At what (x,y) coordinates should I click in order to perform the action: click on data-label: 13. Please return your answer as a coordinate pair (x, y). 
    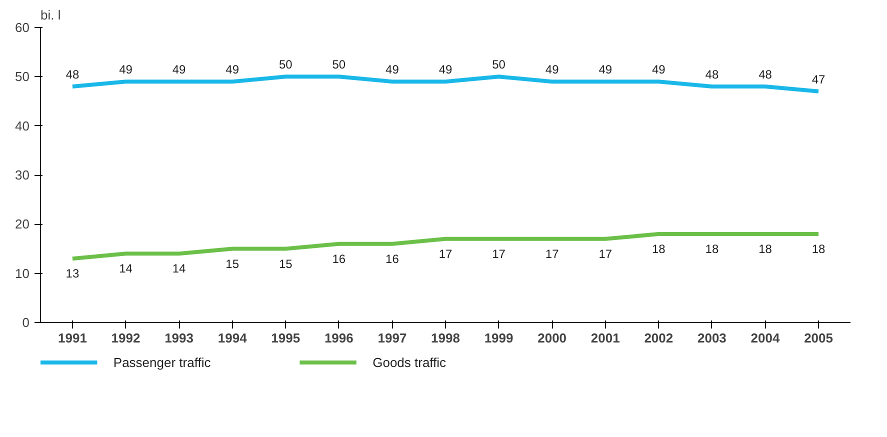
    Looking at the image, I should click on (73, 273).